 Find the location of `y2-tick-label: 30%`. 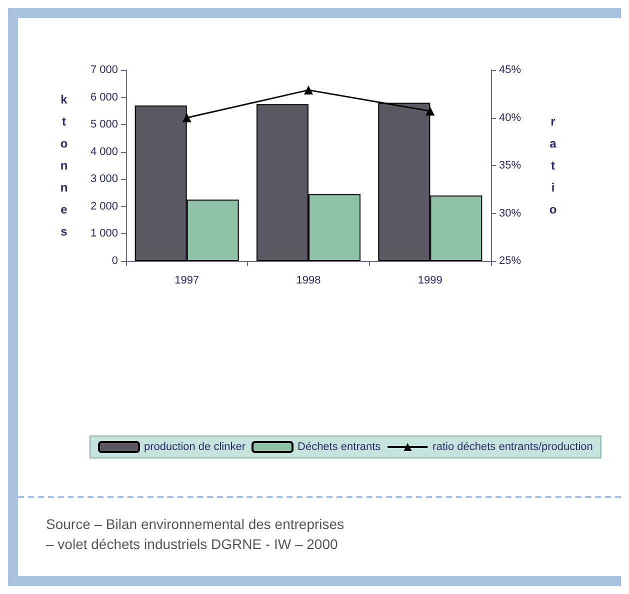

y2-tick-label: 30% is located at coordinates (510, 213).